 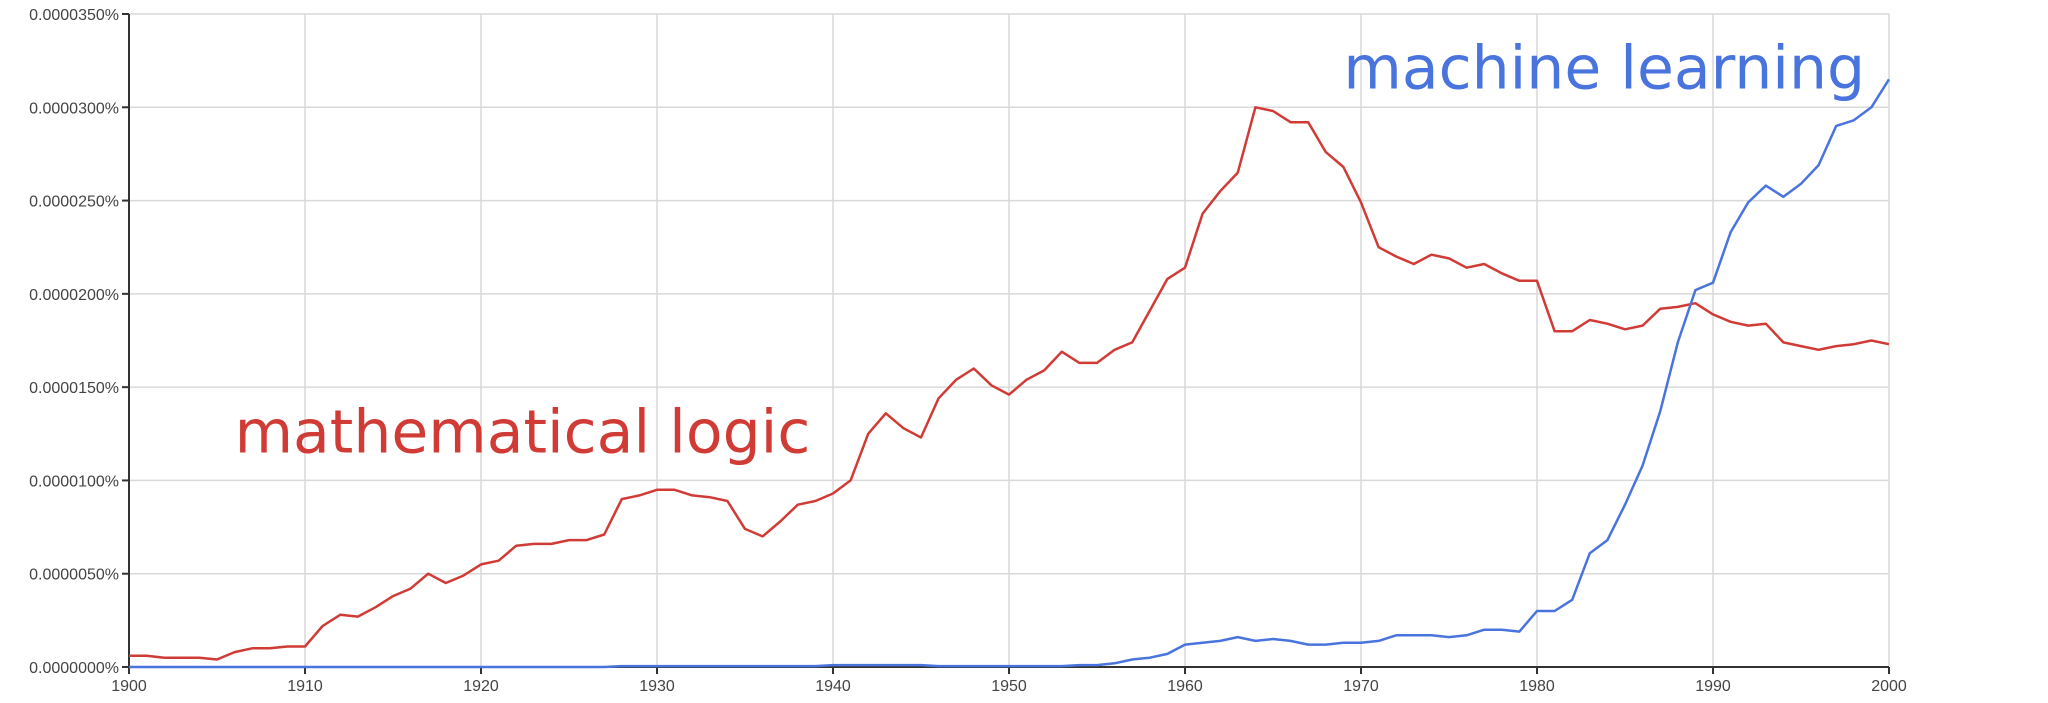 What do you see at coordinates (74, 668) in the screenshot?
I see `y-tick-label: 0.0000000%` at bounding box center [74, 668].